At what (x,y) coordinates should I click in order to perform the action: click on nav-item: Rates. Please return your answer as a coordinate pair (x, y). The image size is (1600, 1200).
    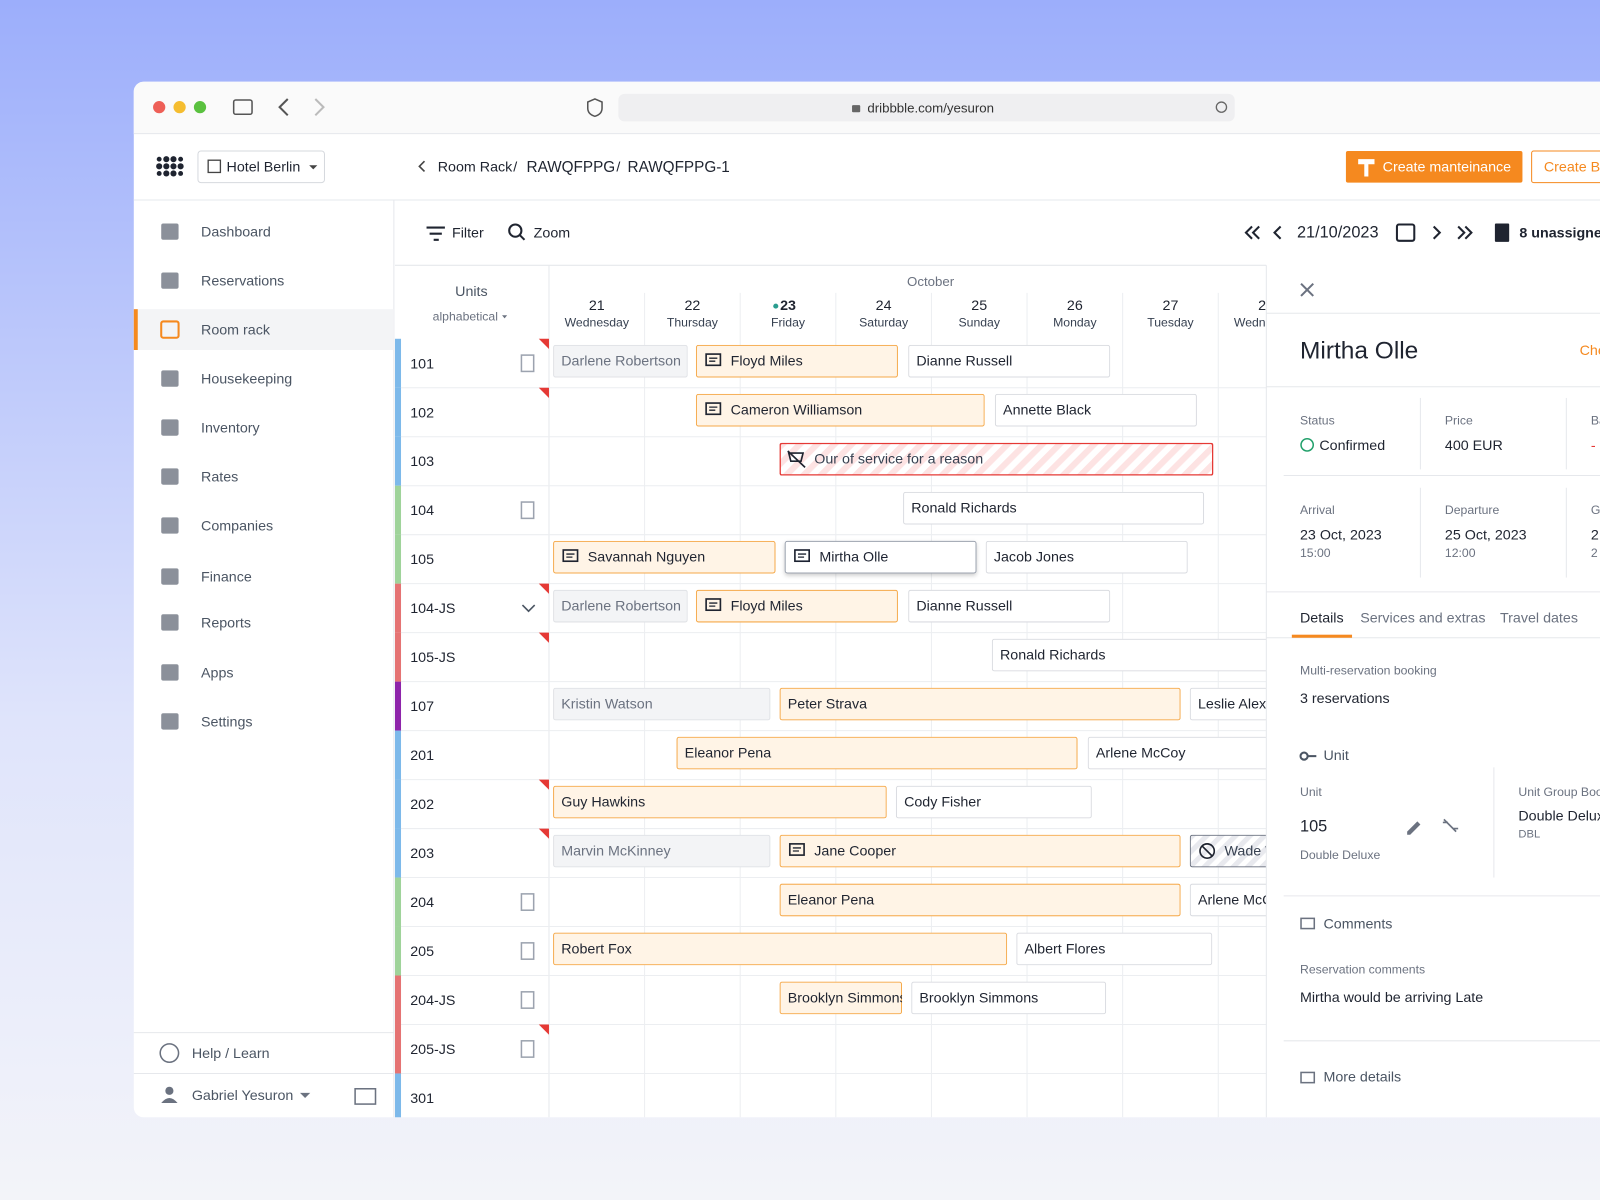
    Looking at the image, I should click on (219, 478).